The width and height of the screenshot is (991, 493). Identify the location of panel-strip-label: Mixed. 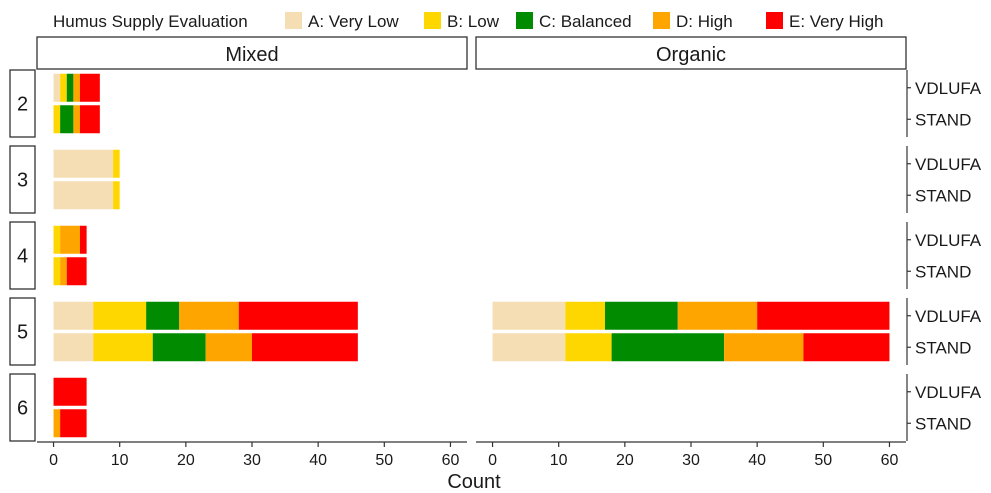
(251, 55).